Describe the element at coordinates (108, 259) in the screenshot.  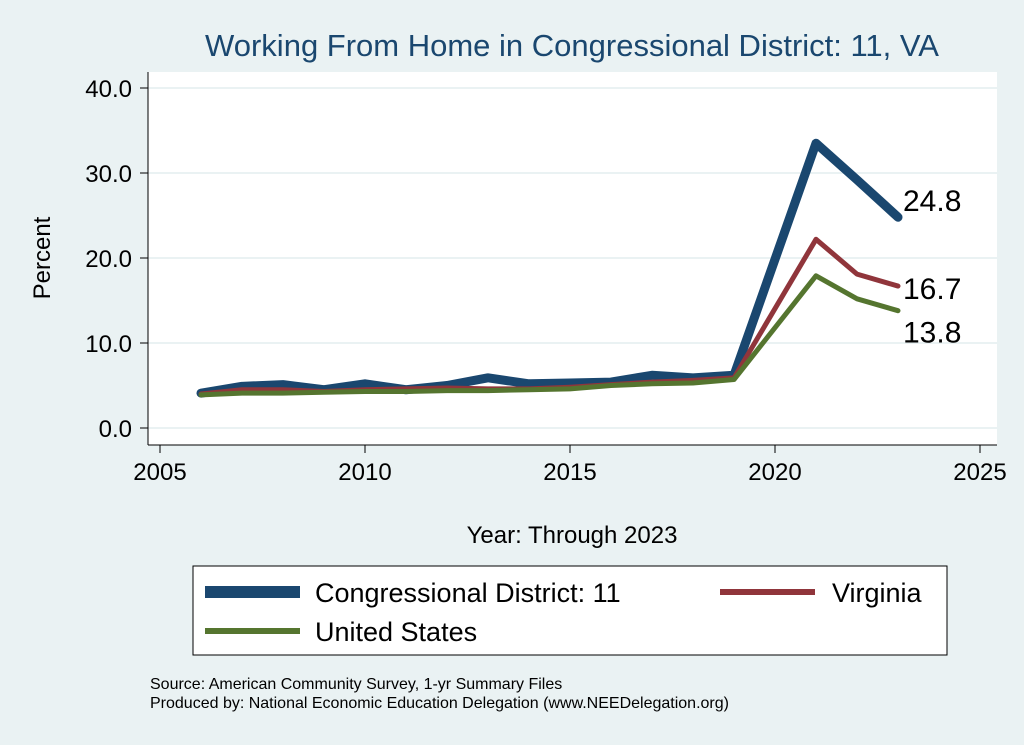
I see `y-tick-label: 20.0` at that location.